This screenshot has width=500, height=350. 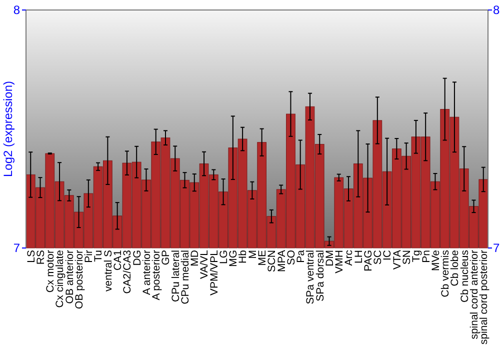 I want to click on x-tick-label: SO, so click(x=291, y=258).